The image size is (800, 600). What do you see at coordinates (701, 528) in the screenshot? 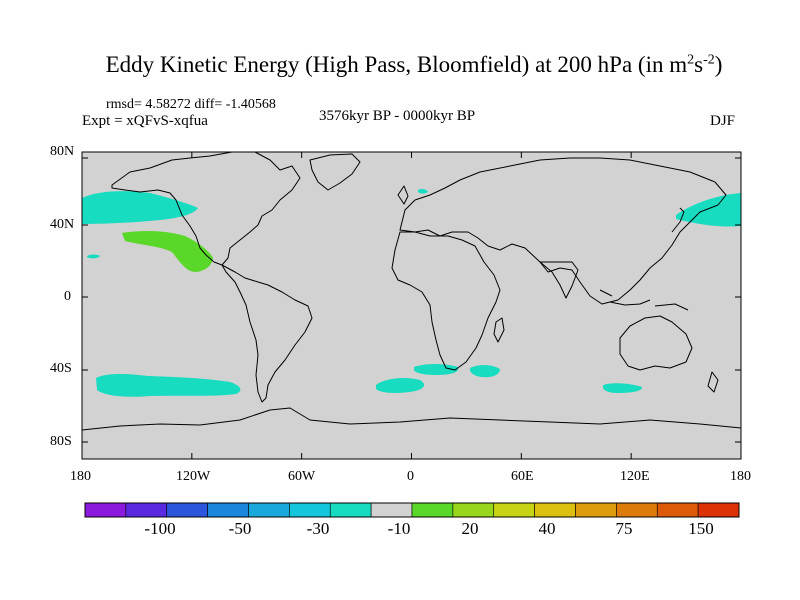
I see `colorbar-label-150: 150` at bounding box center [701, 528].